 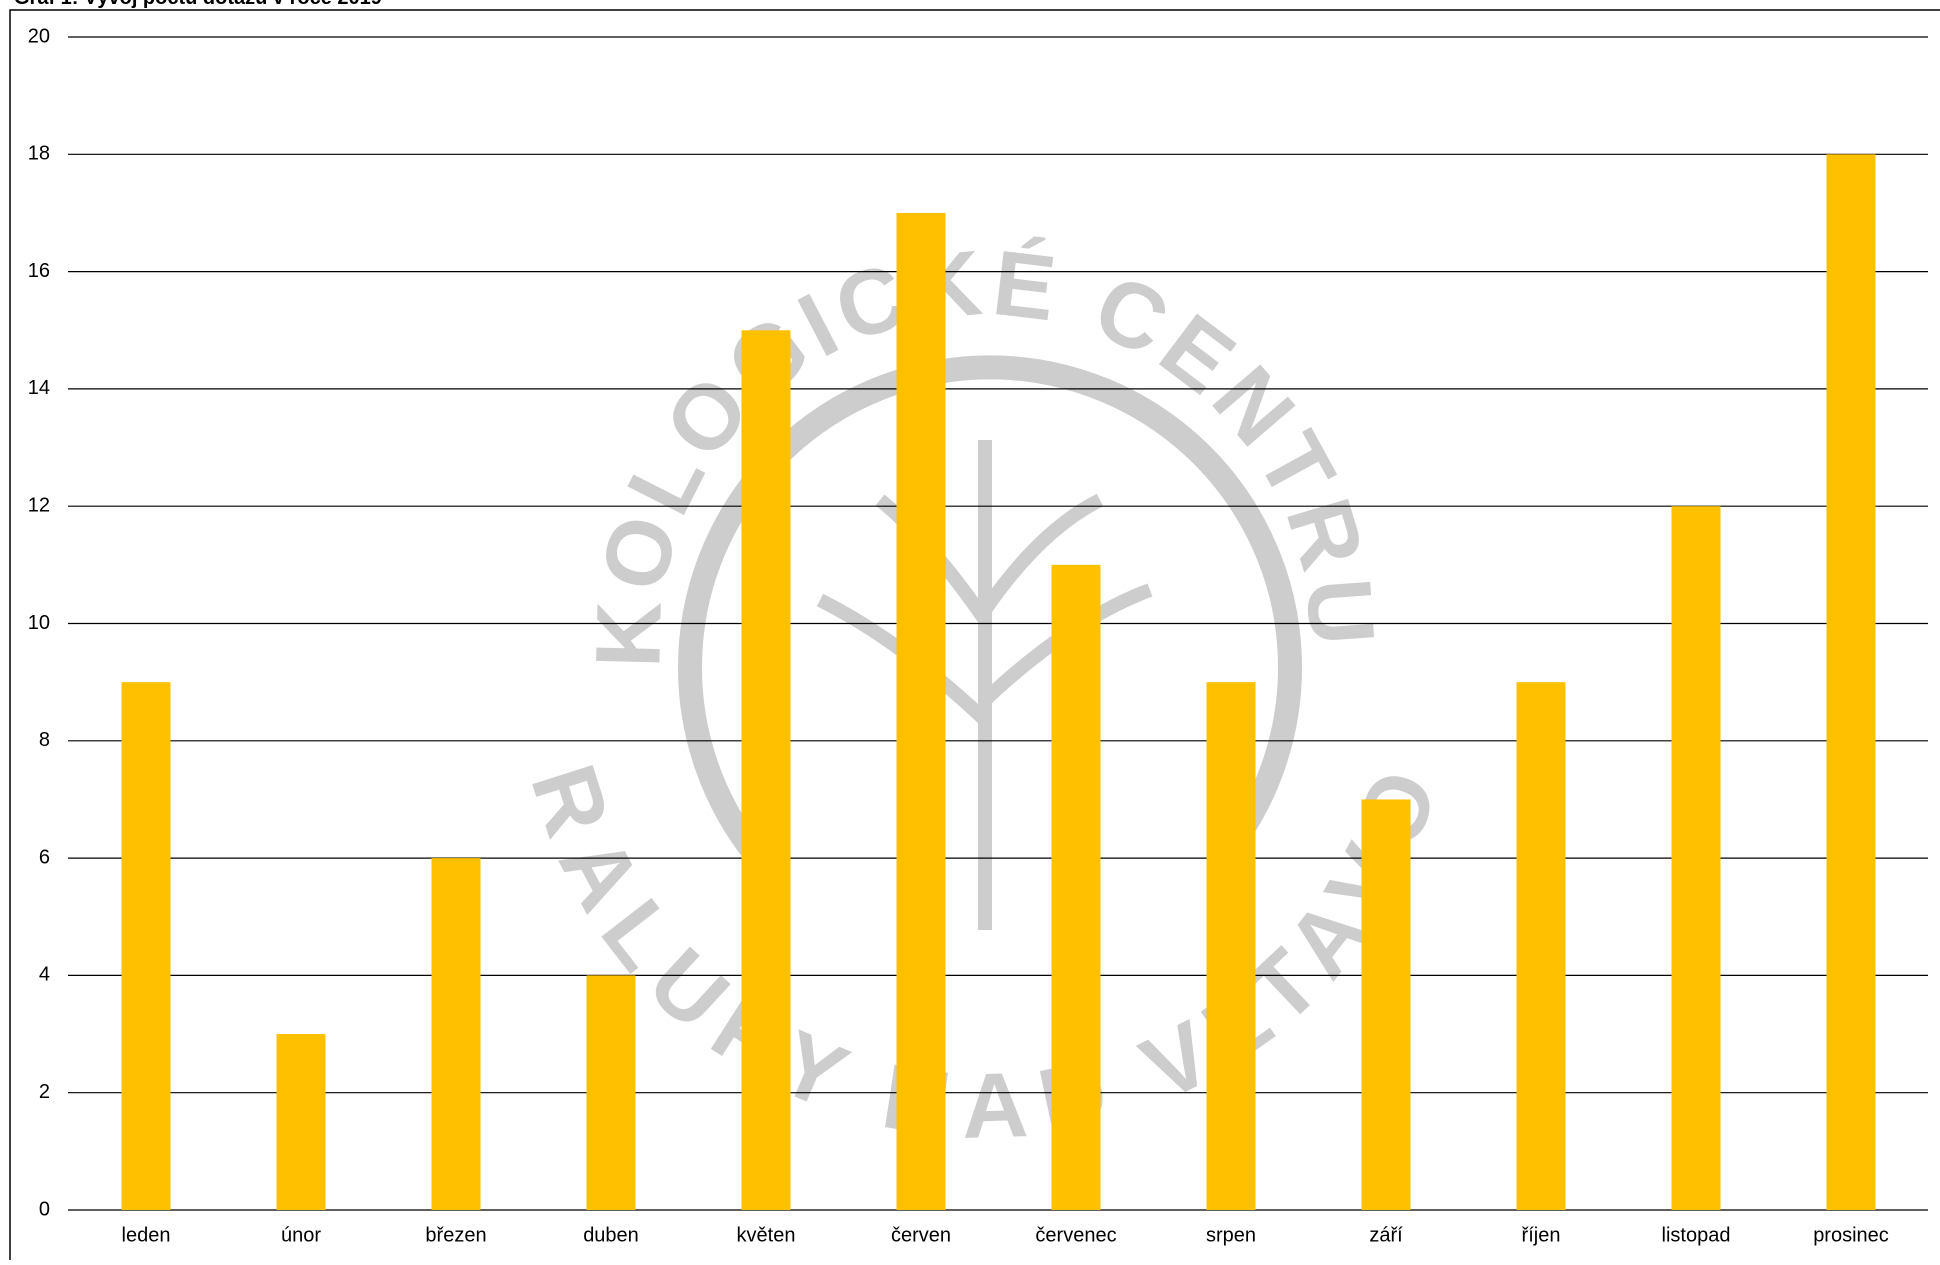 I want to click on chart-title: Graf 1: Vývoj počtu dotazů v roce 2019, so click(x=198, y=4).